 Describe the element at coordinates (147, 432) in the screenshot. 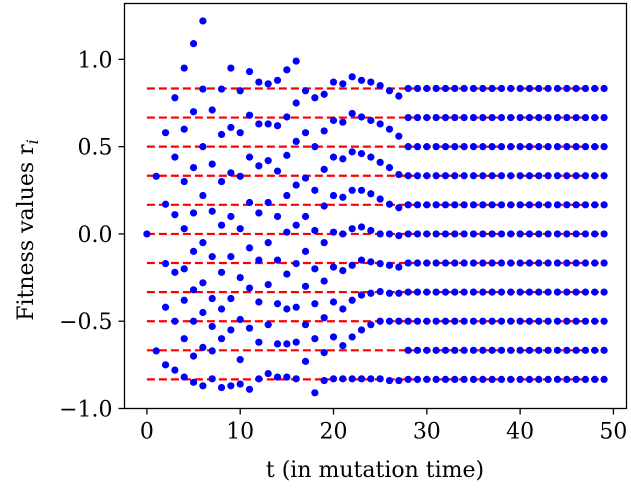

I see `x-tick-label: 0` at that location.